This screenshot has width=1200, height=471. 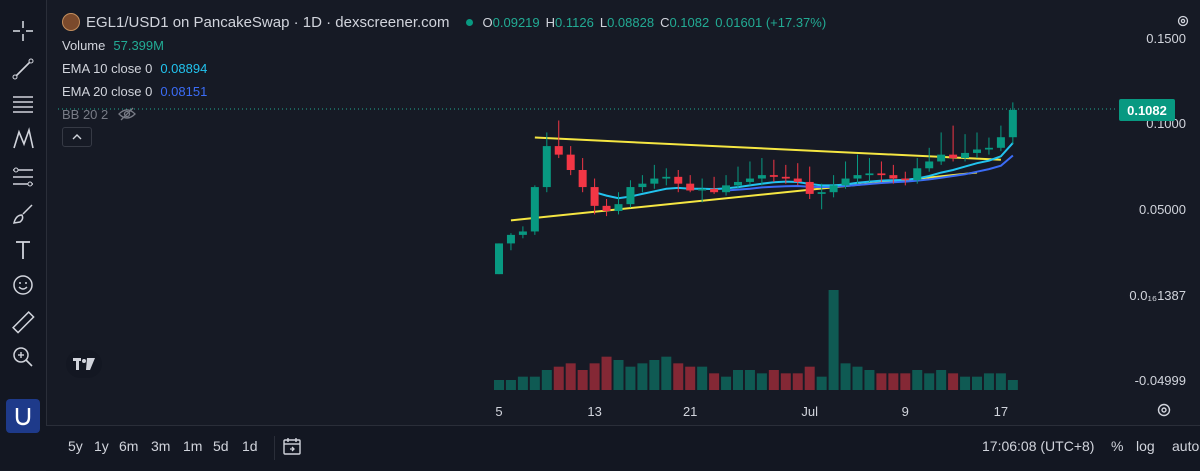 What do you see at coordinates (1183, 21) in the screenshot?
I see `settings-gear-icon` at bounding box center [1183, 21].